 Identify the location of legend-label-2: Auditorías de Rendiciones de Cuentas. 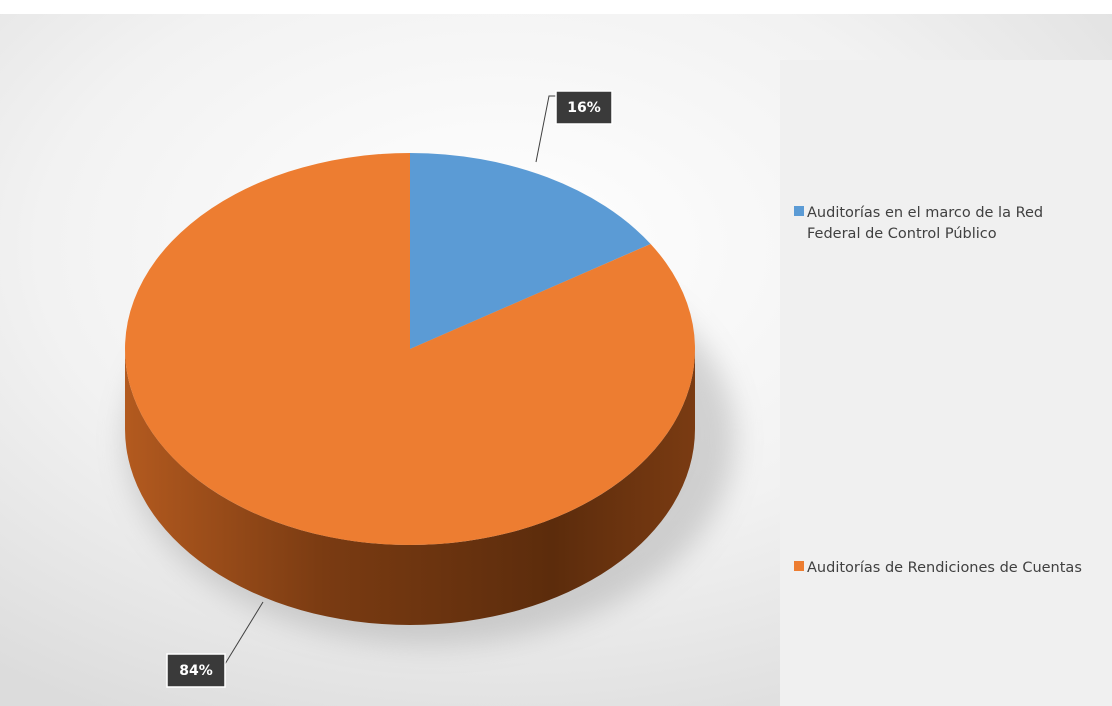
(944, 568).